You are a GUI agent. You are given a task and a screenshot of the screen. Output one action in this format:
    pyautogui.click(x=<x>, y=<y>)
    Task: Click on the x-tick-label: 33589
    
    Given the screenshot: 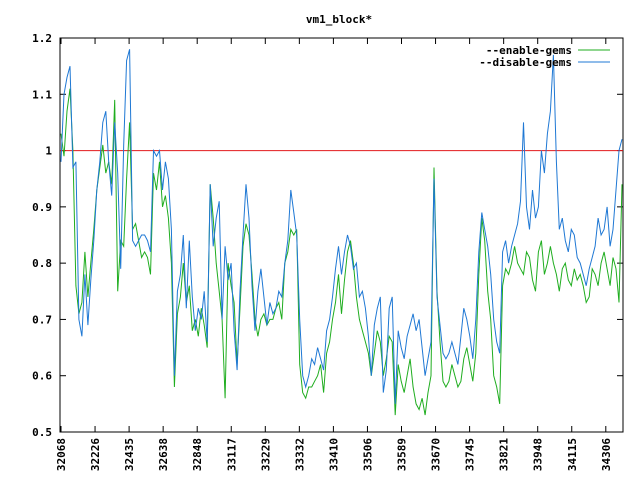 What is the action you would take?
    pyautogui.click(x=402, y=454)
    